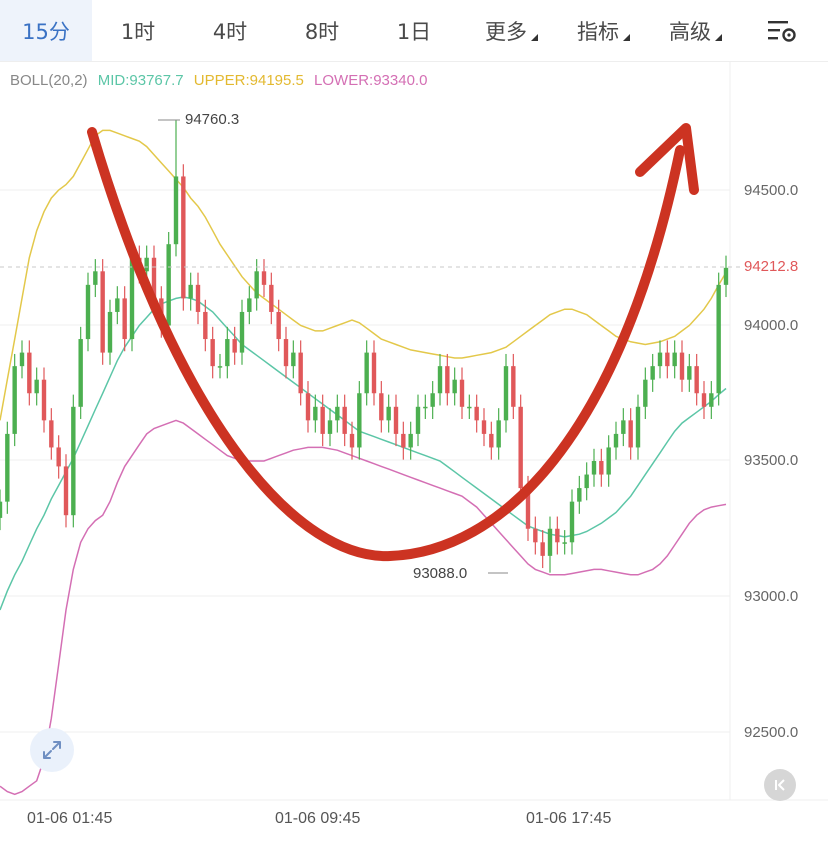 Image resolution: width=828 pixels, height=848 pixels. I want to click on tab-4h: 4时, so click(230, 30).